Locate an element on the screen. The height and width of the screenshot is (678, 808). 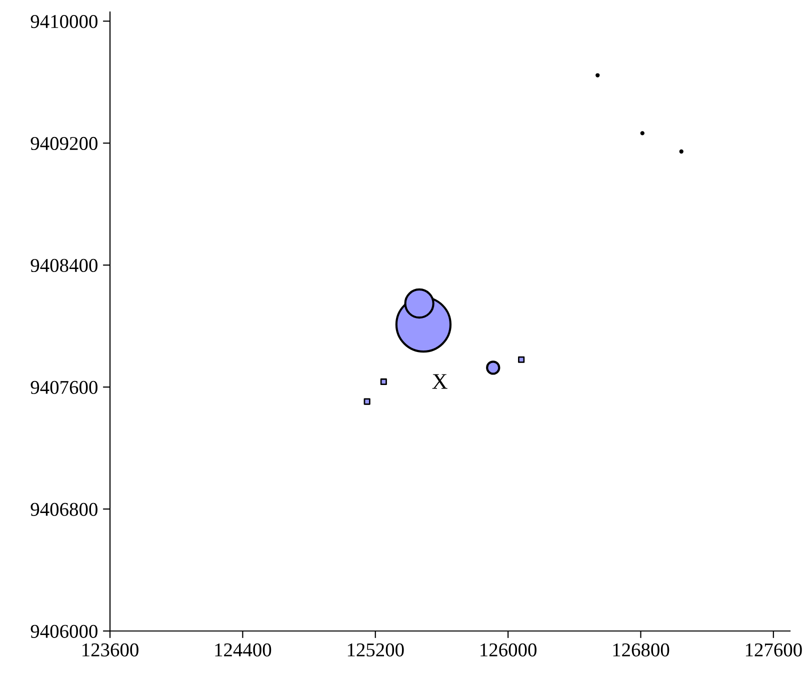
x-tick-label: 123600 is located at coordinates (110, 649).